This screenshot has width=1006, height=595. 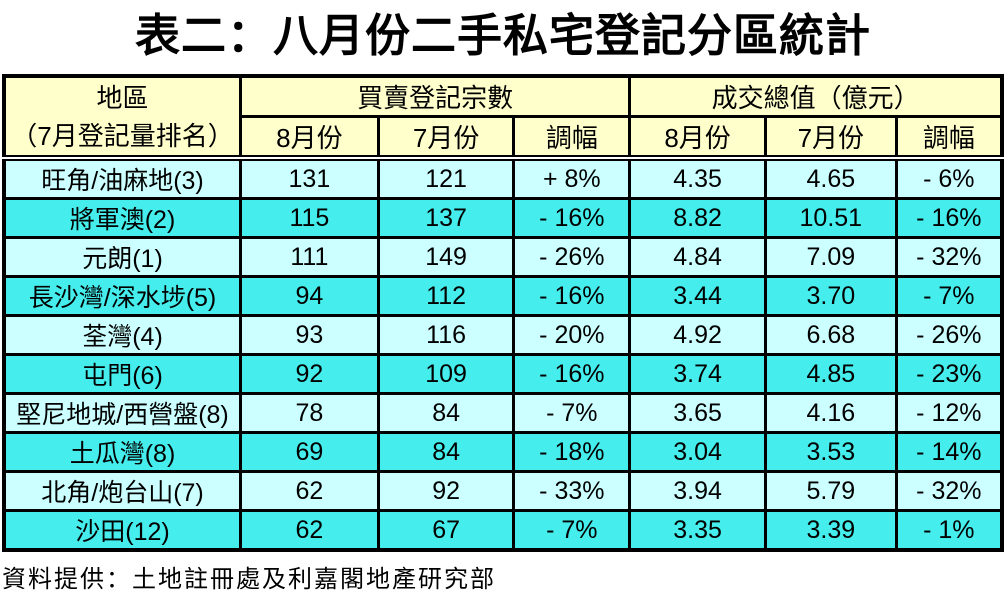 I want to click on table-row: 元朗(1) 111 149- 26% 4.84 7.09- 32%, so click(x=503, y=257).